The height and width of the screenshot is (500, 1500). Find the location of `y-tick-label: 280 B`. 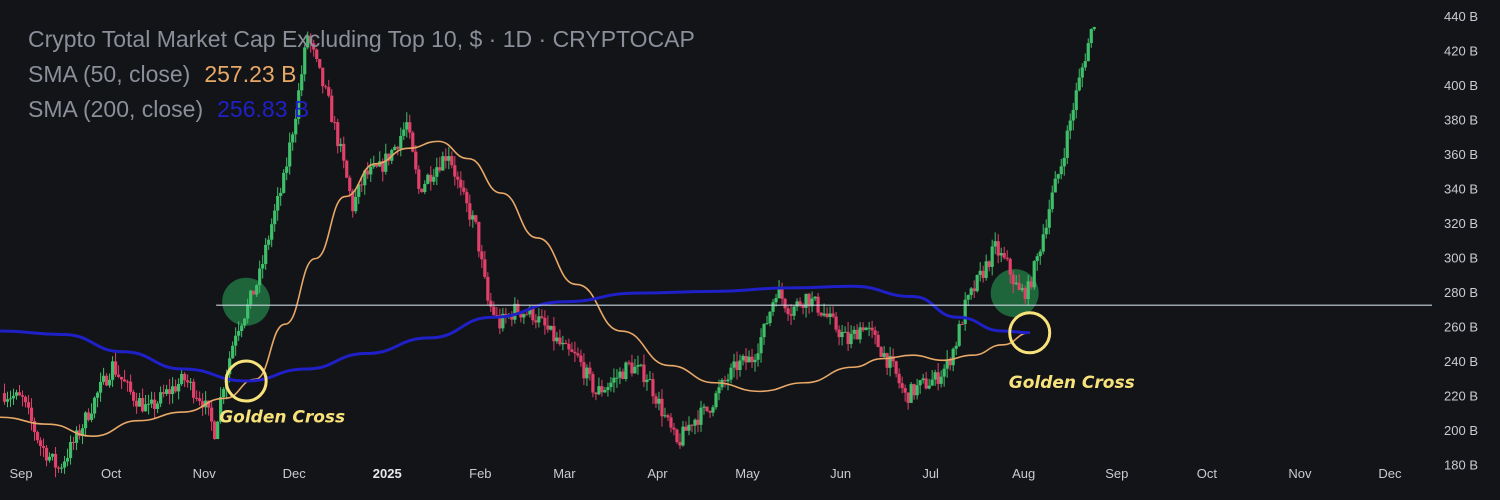

y-tick-label: 280 B is located at coordinates (1461, 292).